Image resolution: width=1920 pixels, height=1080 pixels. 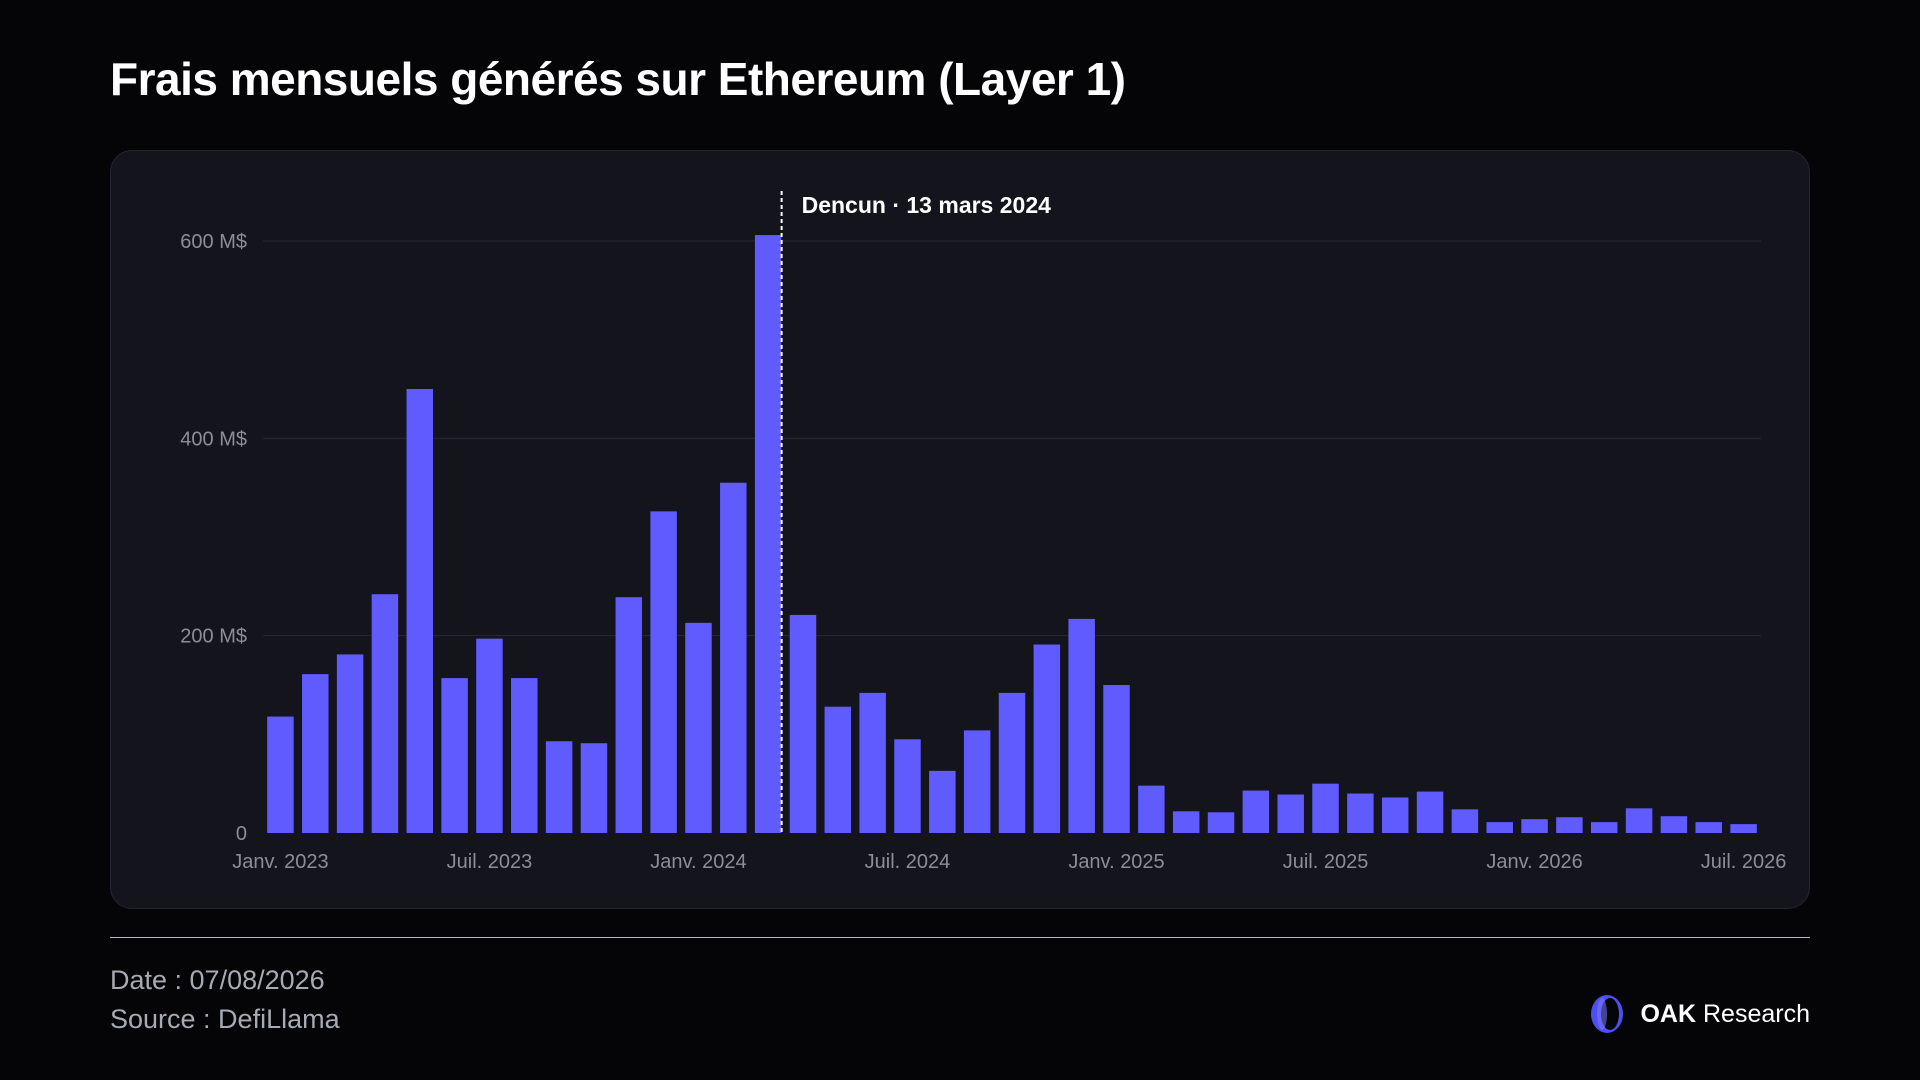 I want to click on y-tick-label: 600 M$, so click(x=213, y=242).